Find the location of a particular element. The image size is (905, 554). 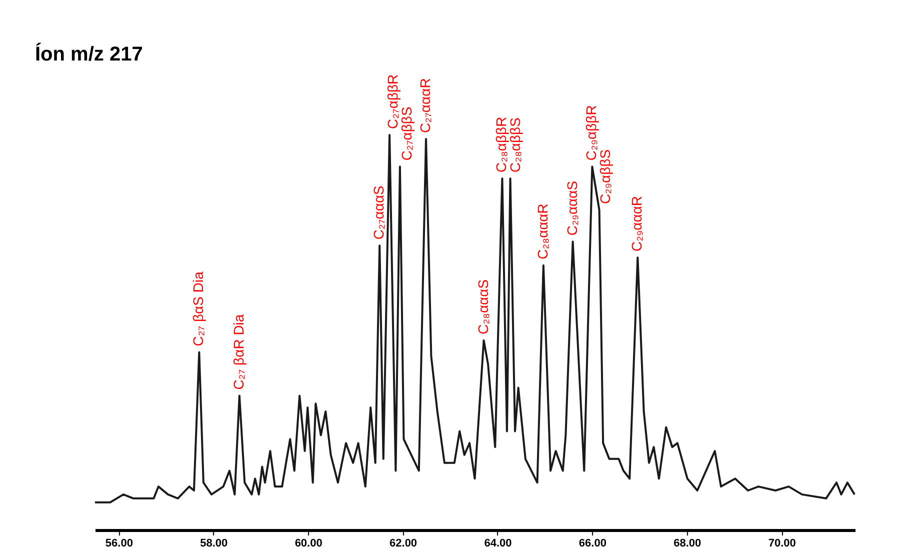

annotation: C₂₉αββS is located at coordinates (605, 176).